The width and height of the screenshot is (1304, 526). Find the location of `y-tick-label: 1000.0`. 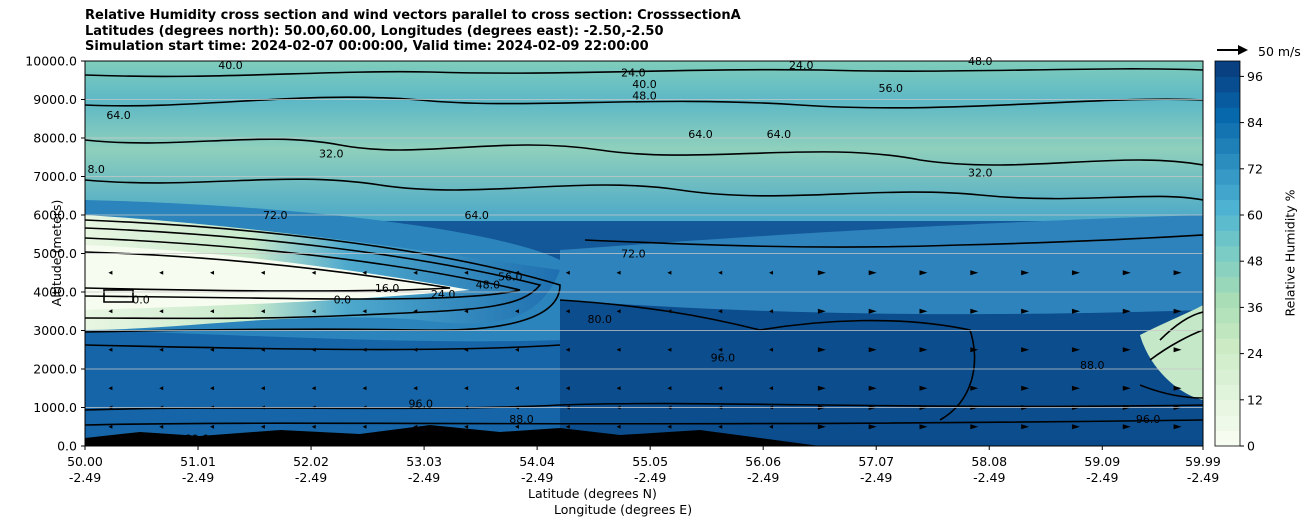

y-tick-label: 1000.0 is located at coordinates (55, 407).